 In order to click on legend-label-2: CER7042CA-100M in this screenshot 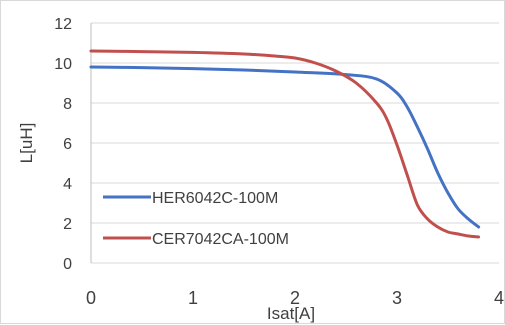, I will do `click(220, 239)`.